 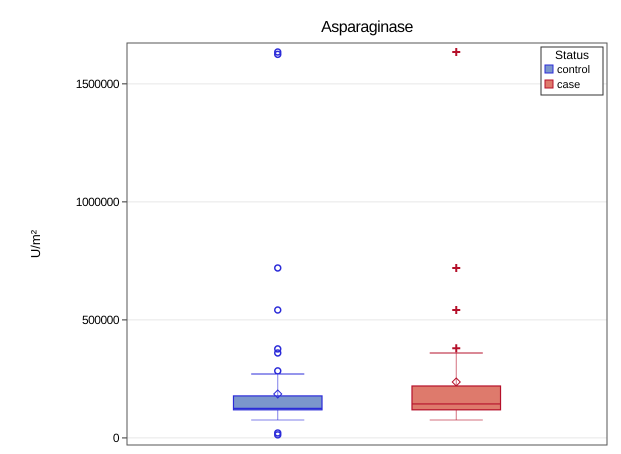 What do you see at coordinates (98, 202) in the screenshot?
I see `y-tick-label: 1000000` at bounding box center [98, 202].